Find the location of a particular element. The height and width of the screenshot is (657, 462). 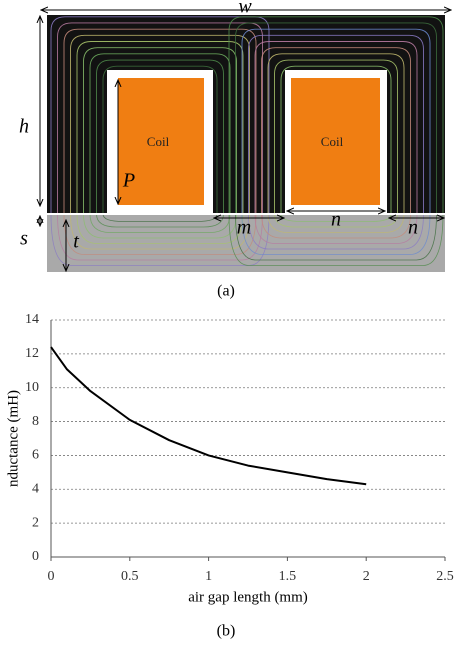

x-tick-label: 2 is located at coordinates (366, 576).